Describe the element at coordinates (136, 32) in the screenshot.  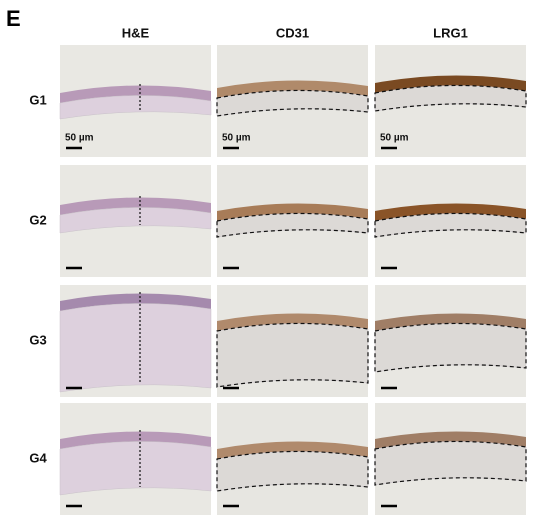
I see `column-header: H&E` at that location.